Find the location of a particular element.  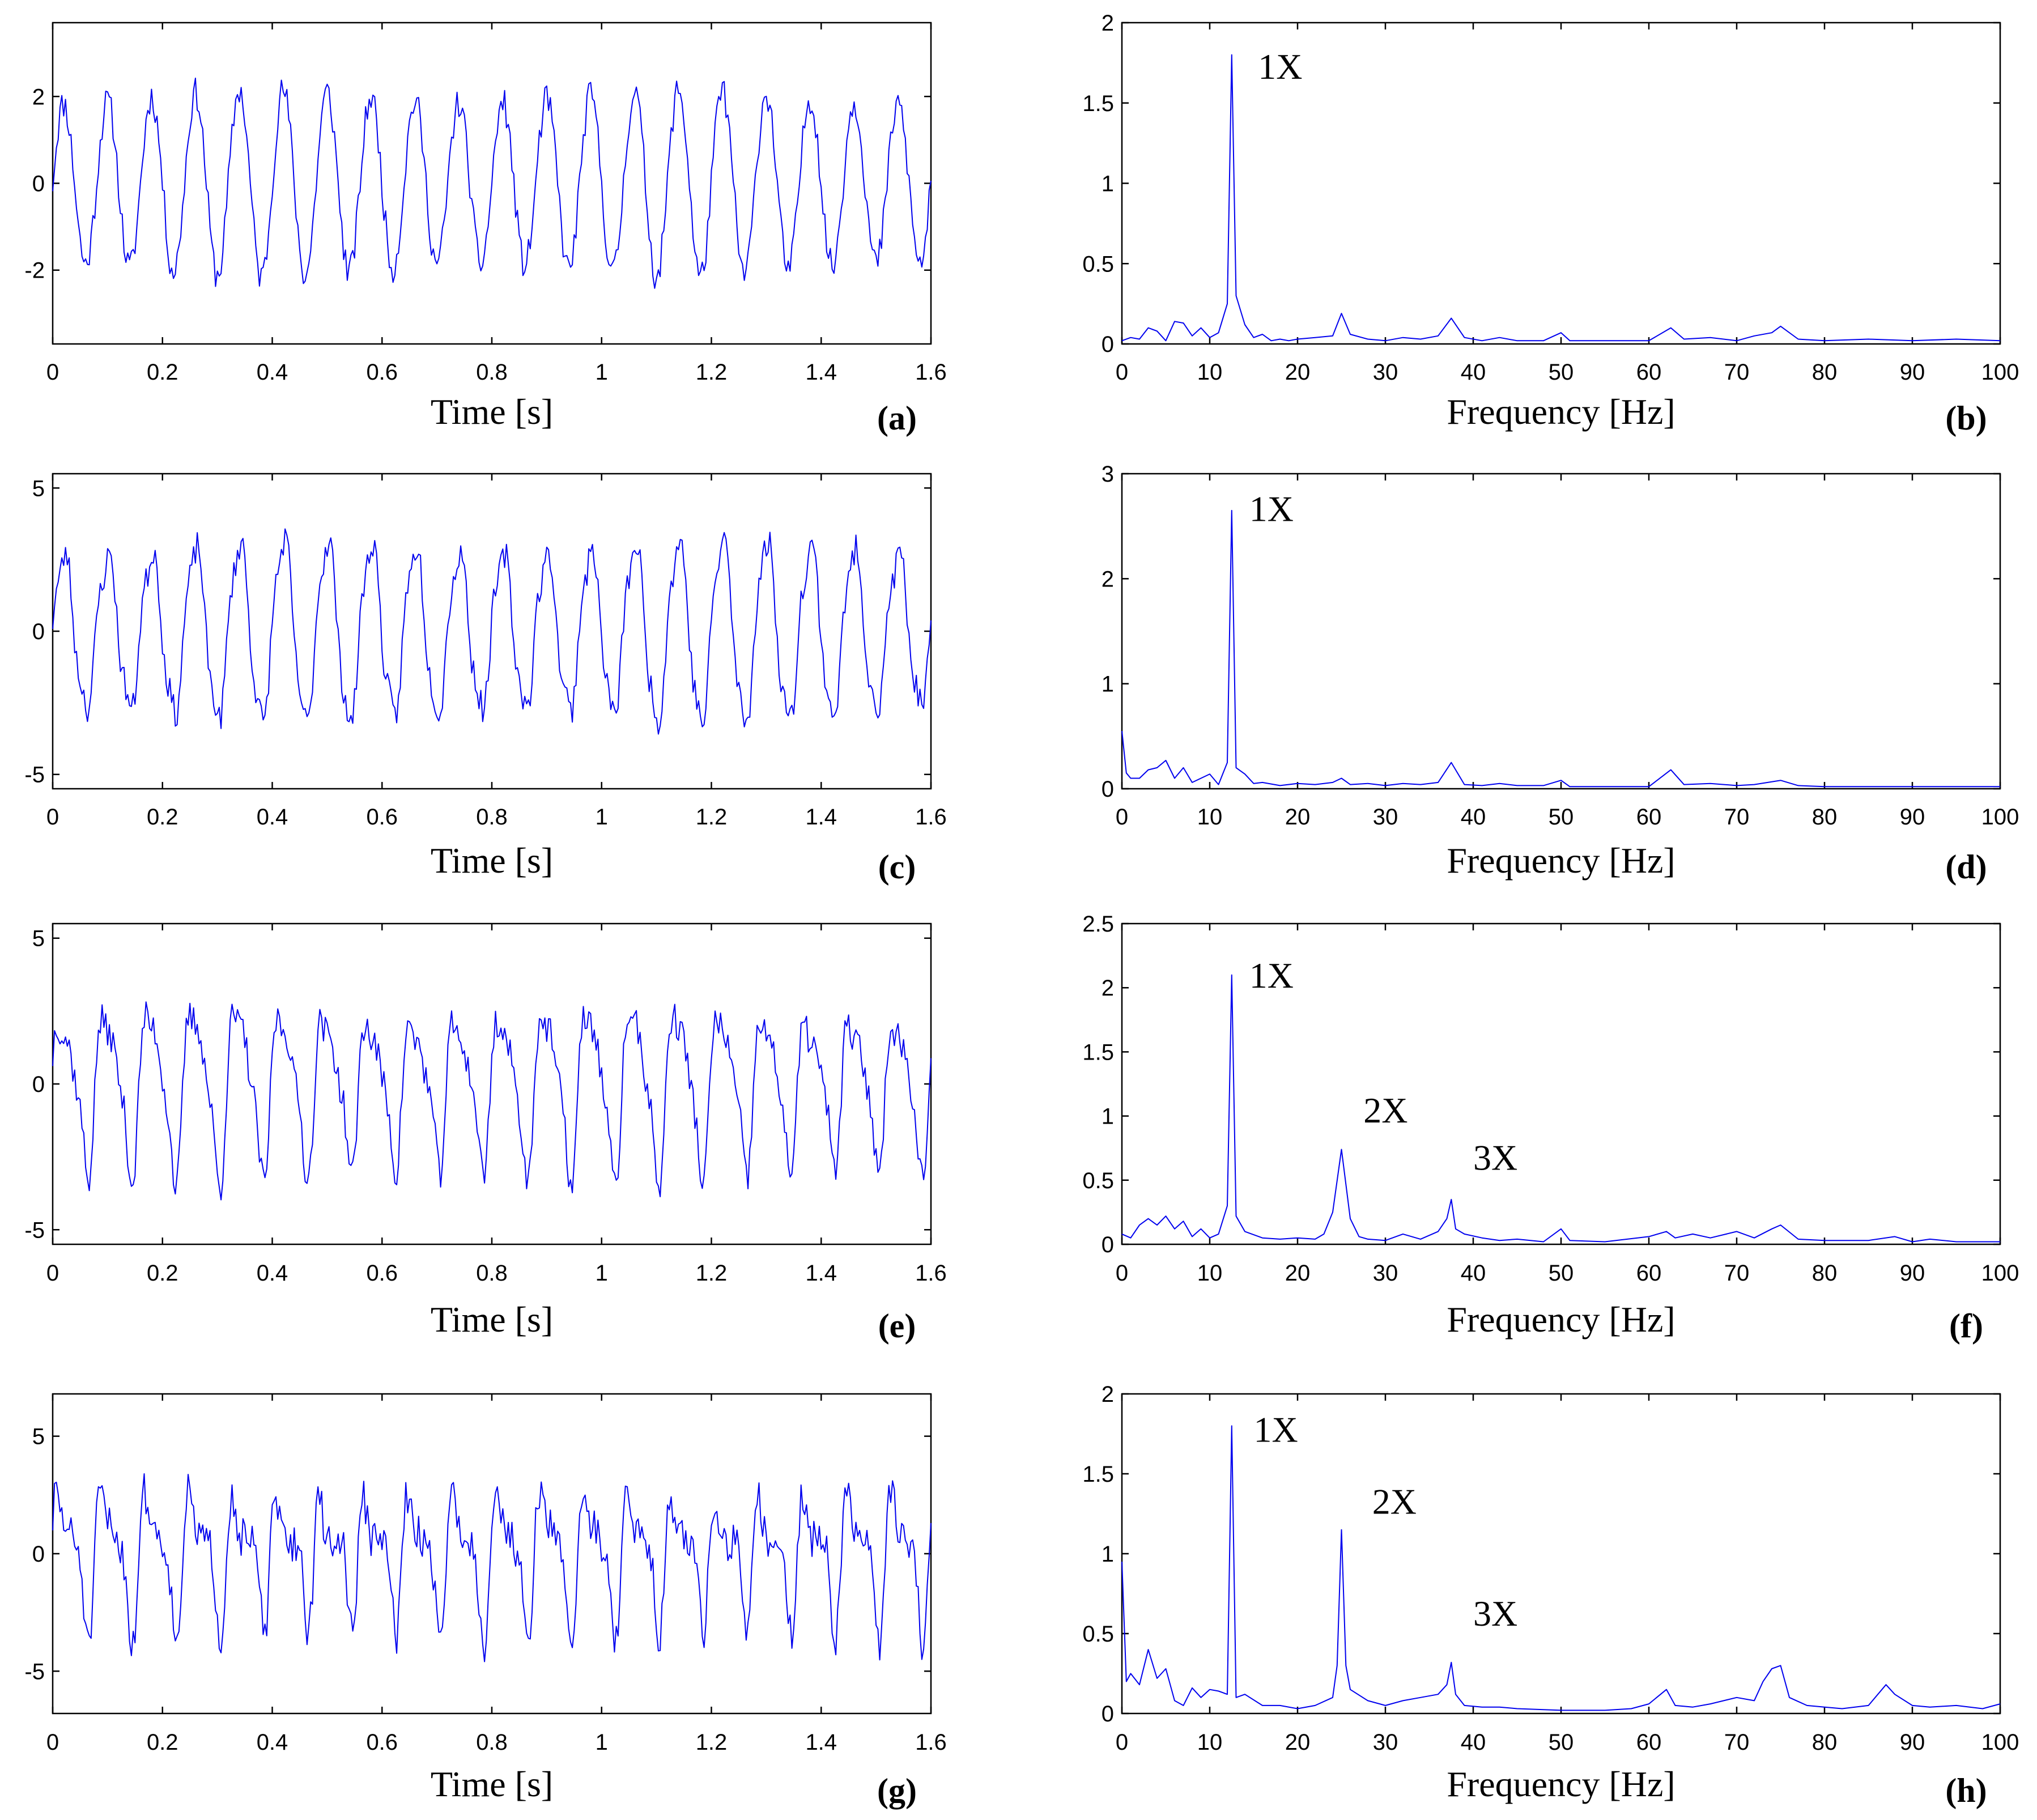

panel-a: 0 0.2 0.4 0.6 0.8 1 1.2 1.4 1.6 -2 0 2 Time [s] (a) is located at coordinates (485, 229).